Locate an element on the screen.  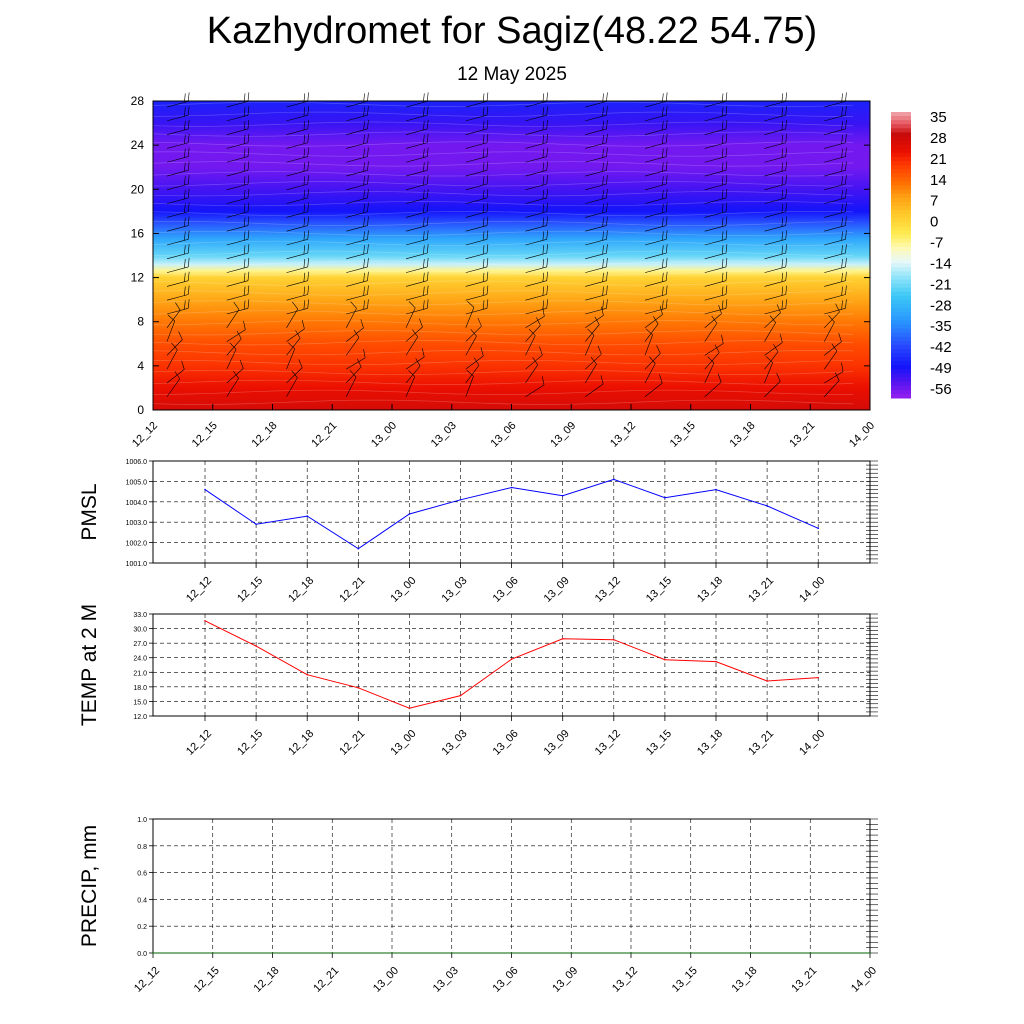
x-tick-label: 13_15 is located at coordinates (659, 743).